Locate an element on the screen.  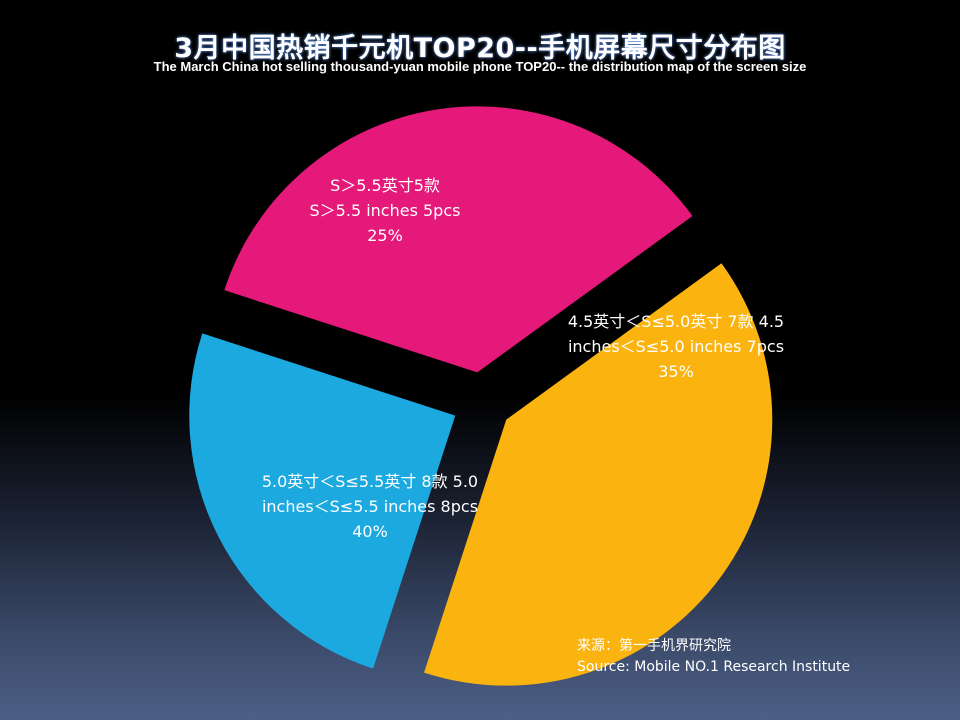
source-line-cn: 来源：第一手机界研究院 is located at coordinates (654, 646).